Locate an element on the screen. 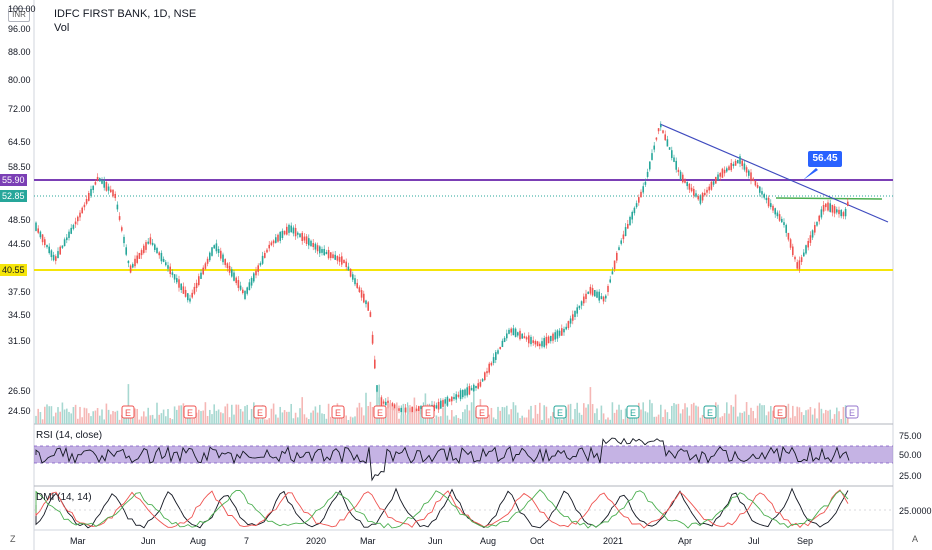 The image size is (932, 550). zoom-toggle: Z is located at coordinates (13, 539).